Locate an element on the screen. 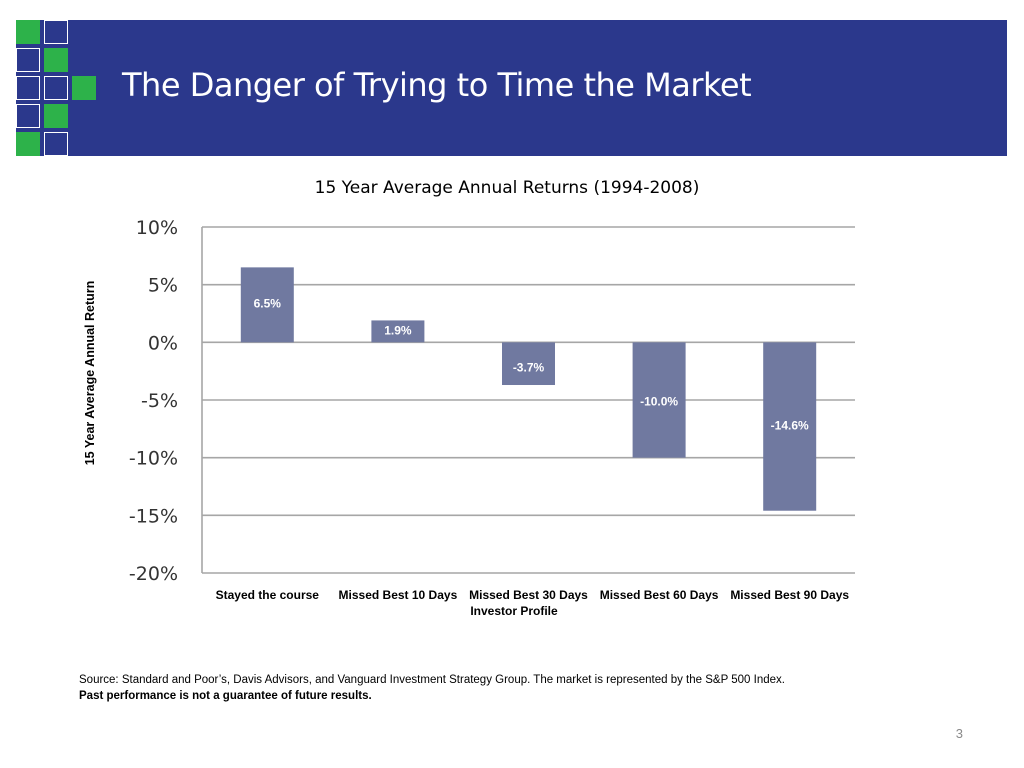 This screenshot has width=1024, height=768. x-axis-title: Investor Profile is located at coordinates (514, 611).